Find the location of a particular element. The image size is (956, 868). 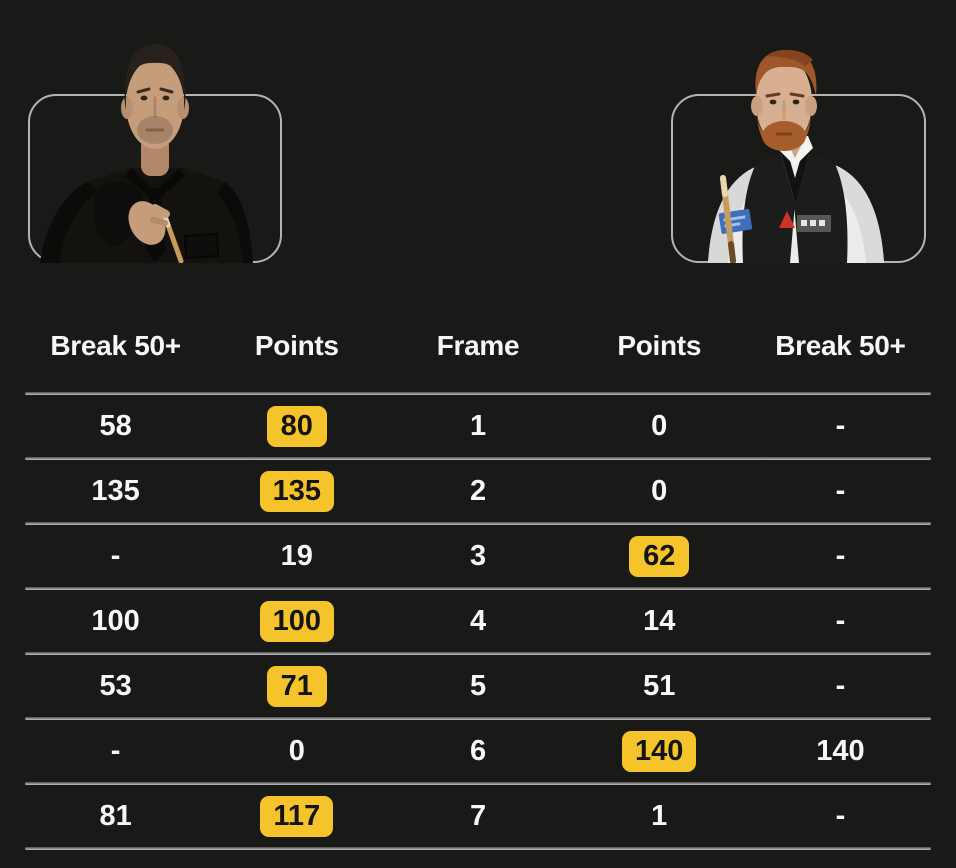

column-header-break50-right: Break 50+ is located at coordinates (840, 345).